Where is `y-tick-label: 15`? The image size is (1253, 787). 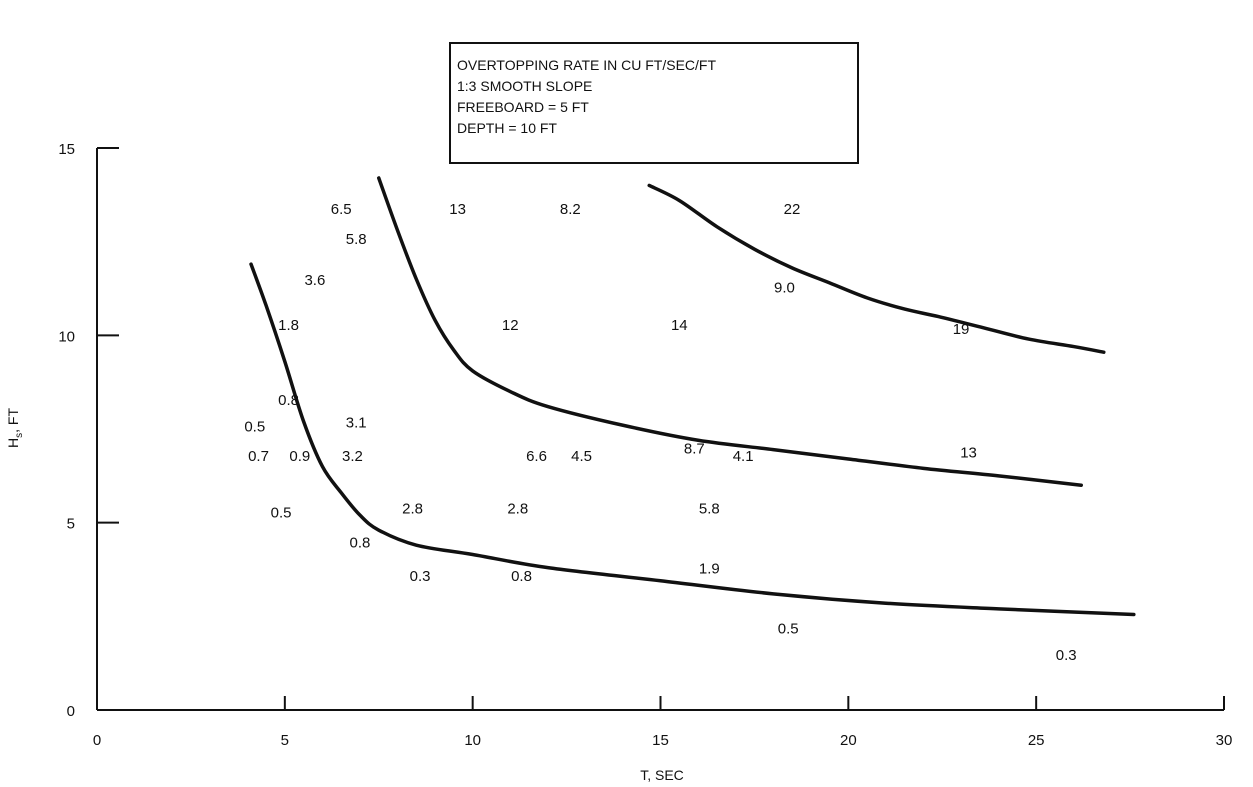 y-tick-label: 15 is located at coordinates (66, 149).